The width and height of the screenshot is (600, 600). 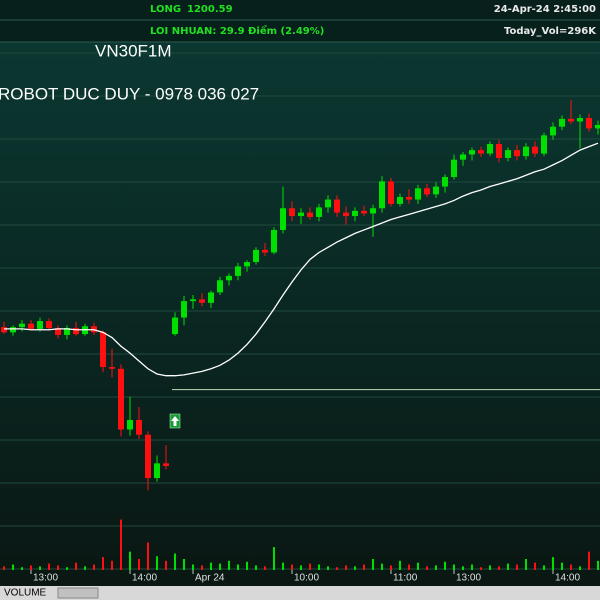 What do you see at coordinates (78, 593) in the screenshot?
I see `toolbar-icons` at bounding box center [78, 593].